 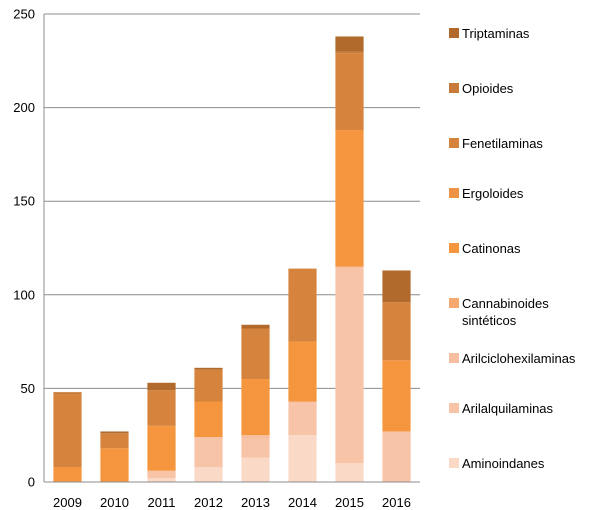 What do you see at coordinates (496, 33) in the screenshot?
I see `legend-label: Triptaminas` at bounding box center [496, 33].